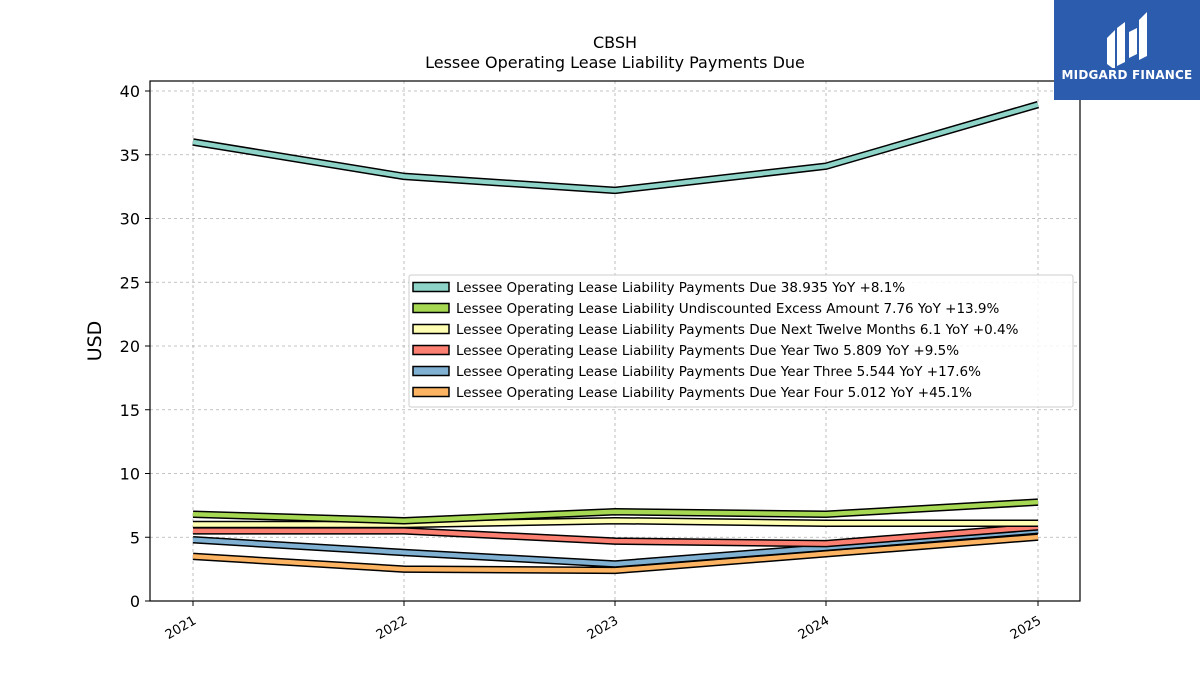  Describe the element at coordinates (603, 628) in the screenshot. I see `x-tick-label: 2023` at that location.